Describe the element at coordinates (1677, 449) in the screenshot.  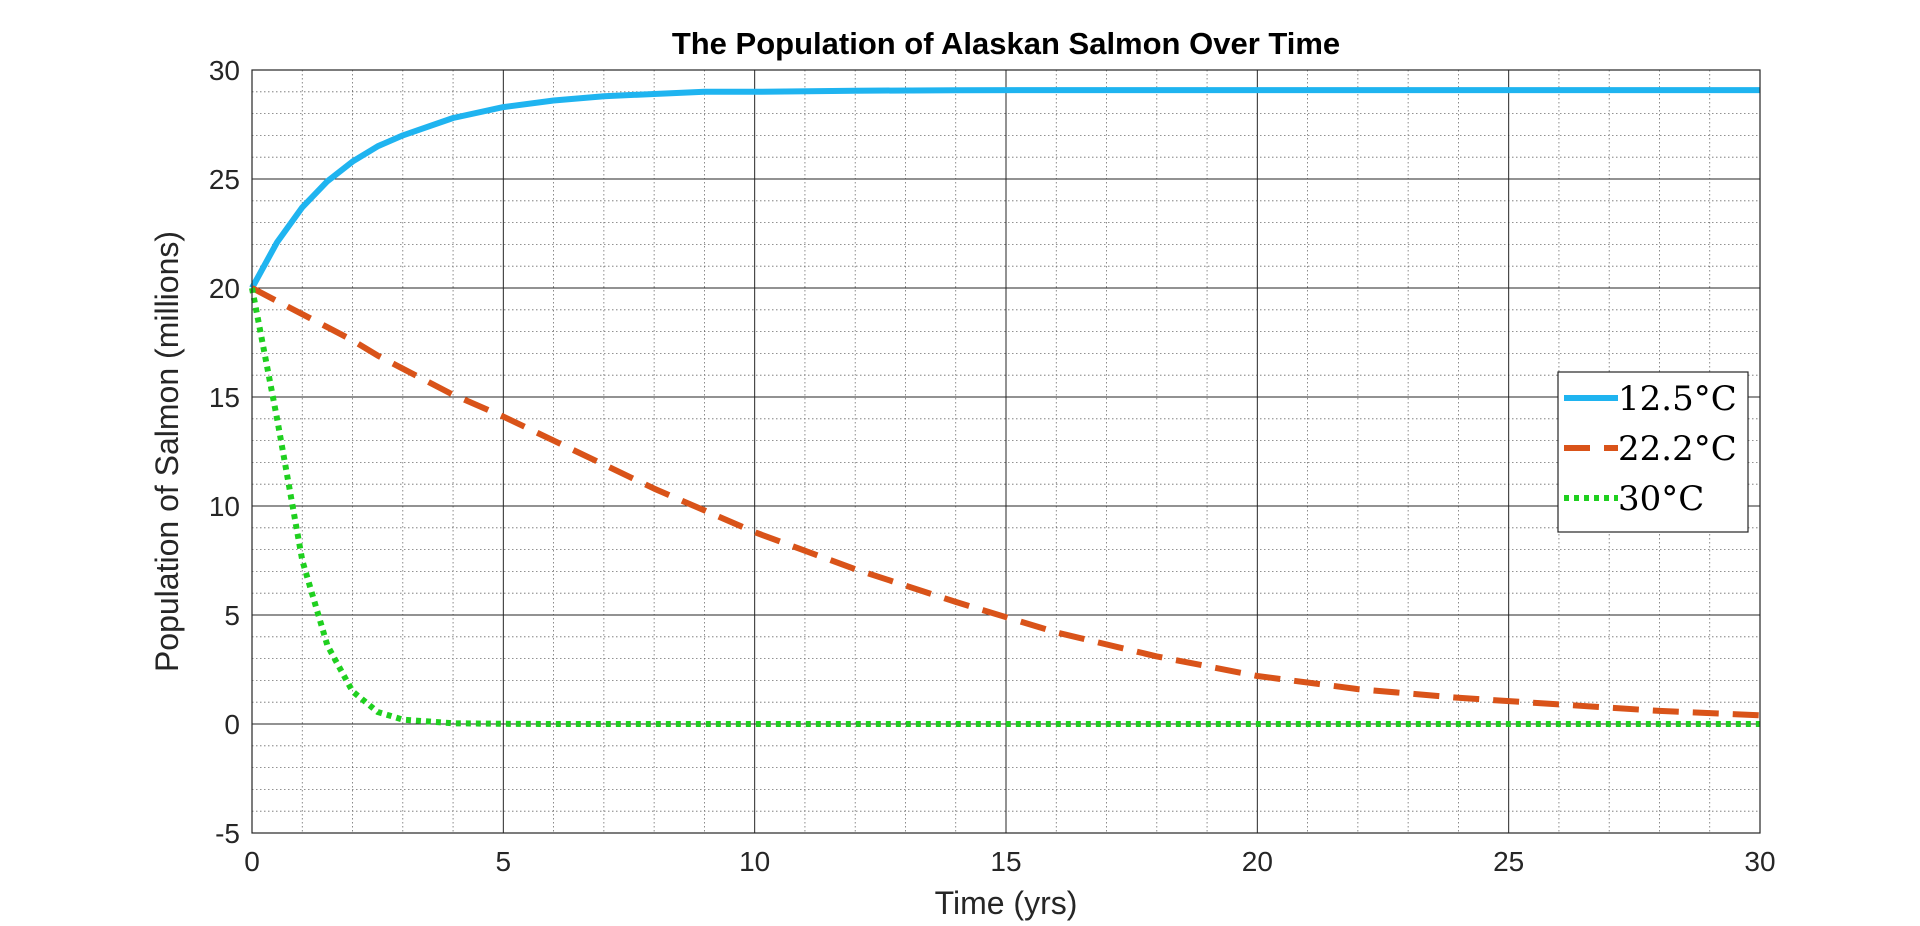
I see `legend-label: 22.2°C` at that location.